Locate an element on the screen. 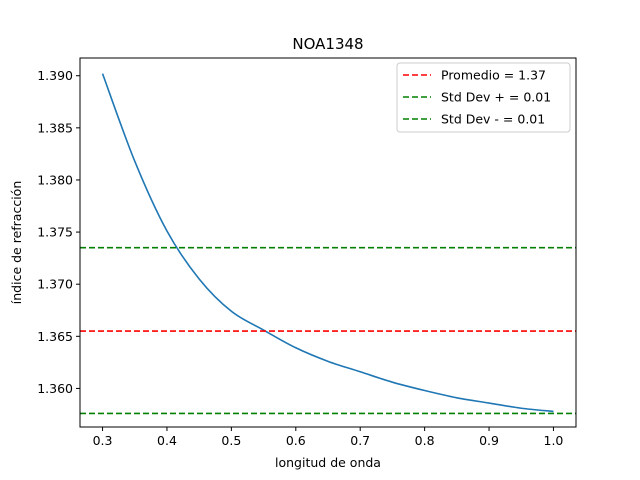 The height and width of the screenshot is (480, 640). y-tick-label: 1.390 is located at coordinates (55, 75).